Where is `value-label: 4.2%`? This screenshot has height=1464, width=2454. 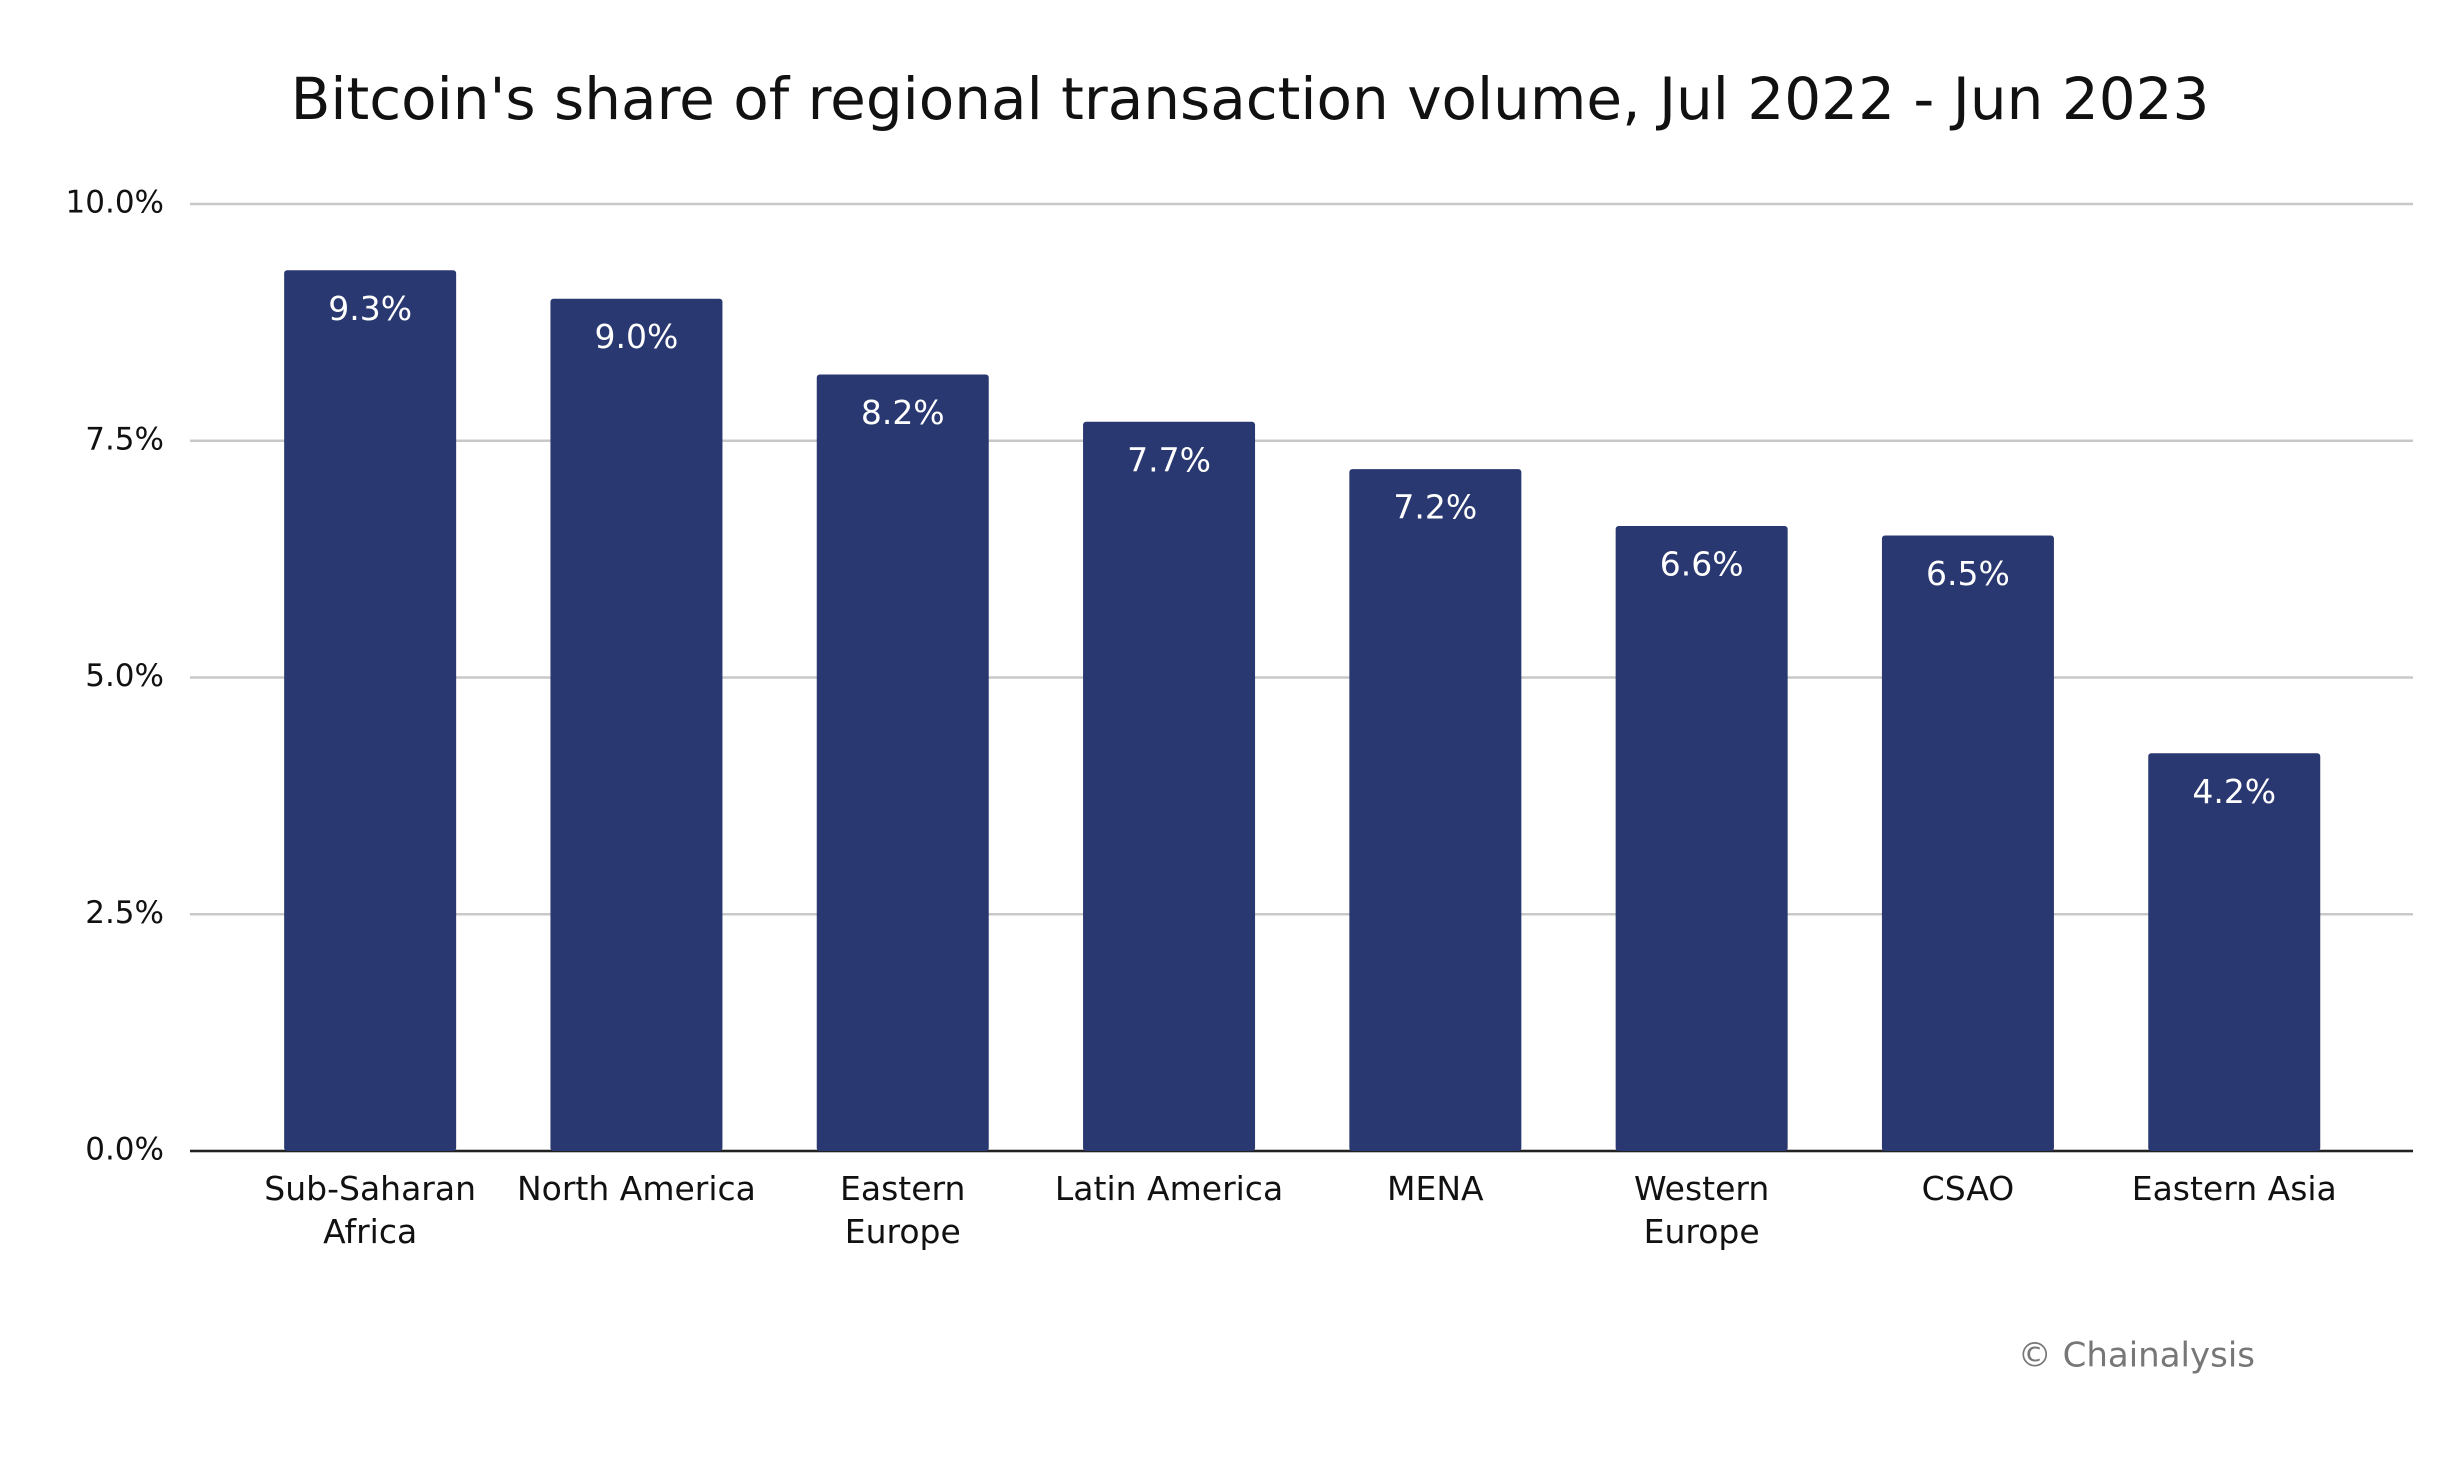
value-label: 4.2% is located at coordinates (2234, 791).